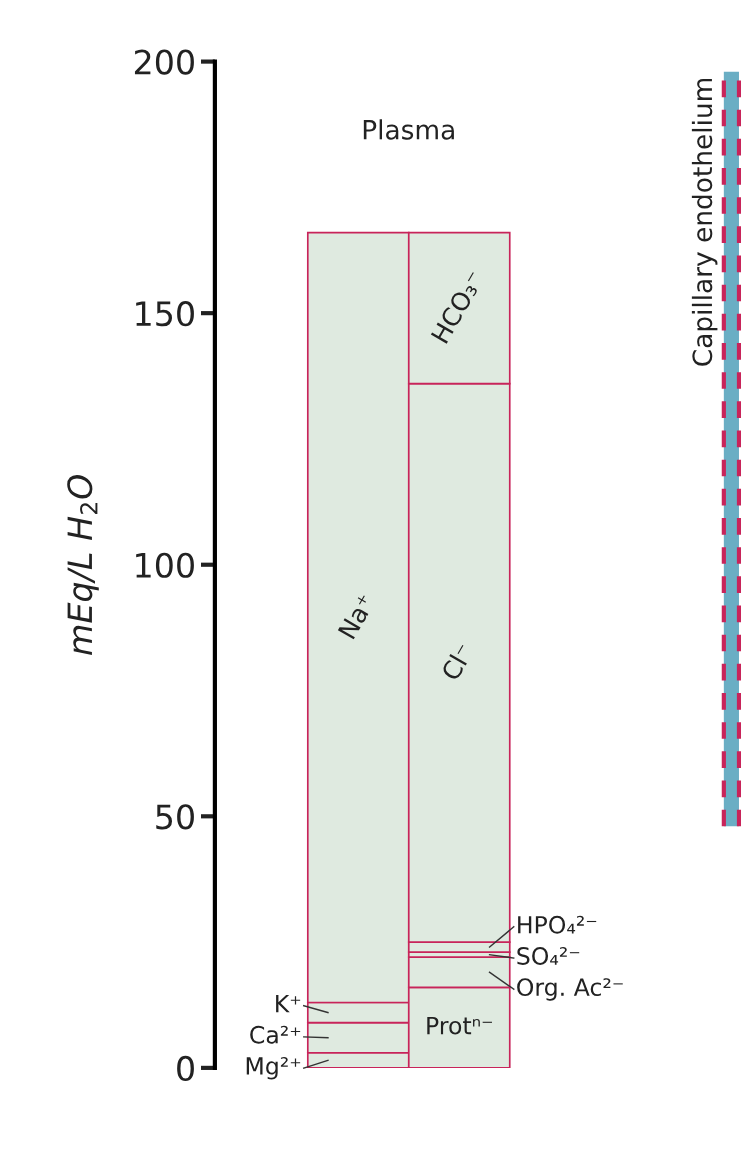 Image resolution: width=741 pixels, height=1162 pixels. I want to click on series-label: K⁺, so click(288, 1003).